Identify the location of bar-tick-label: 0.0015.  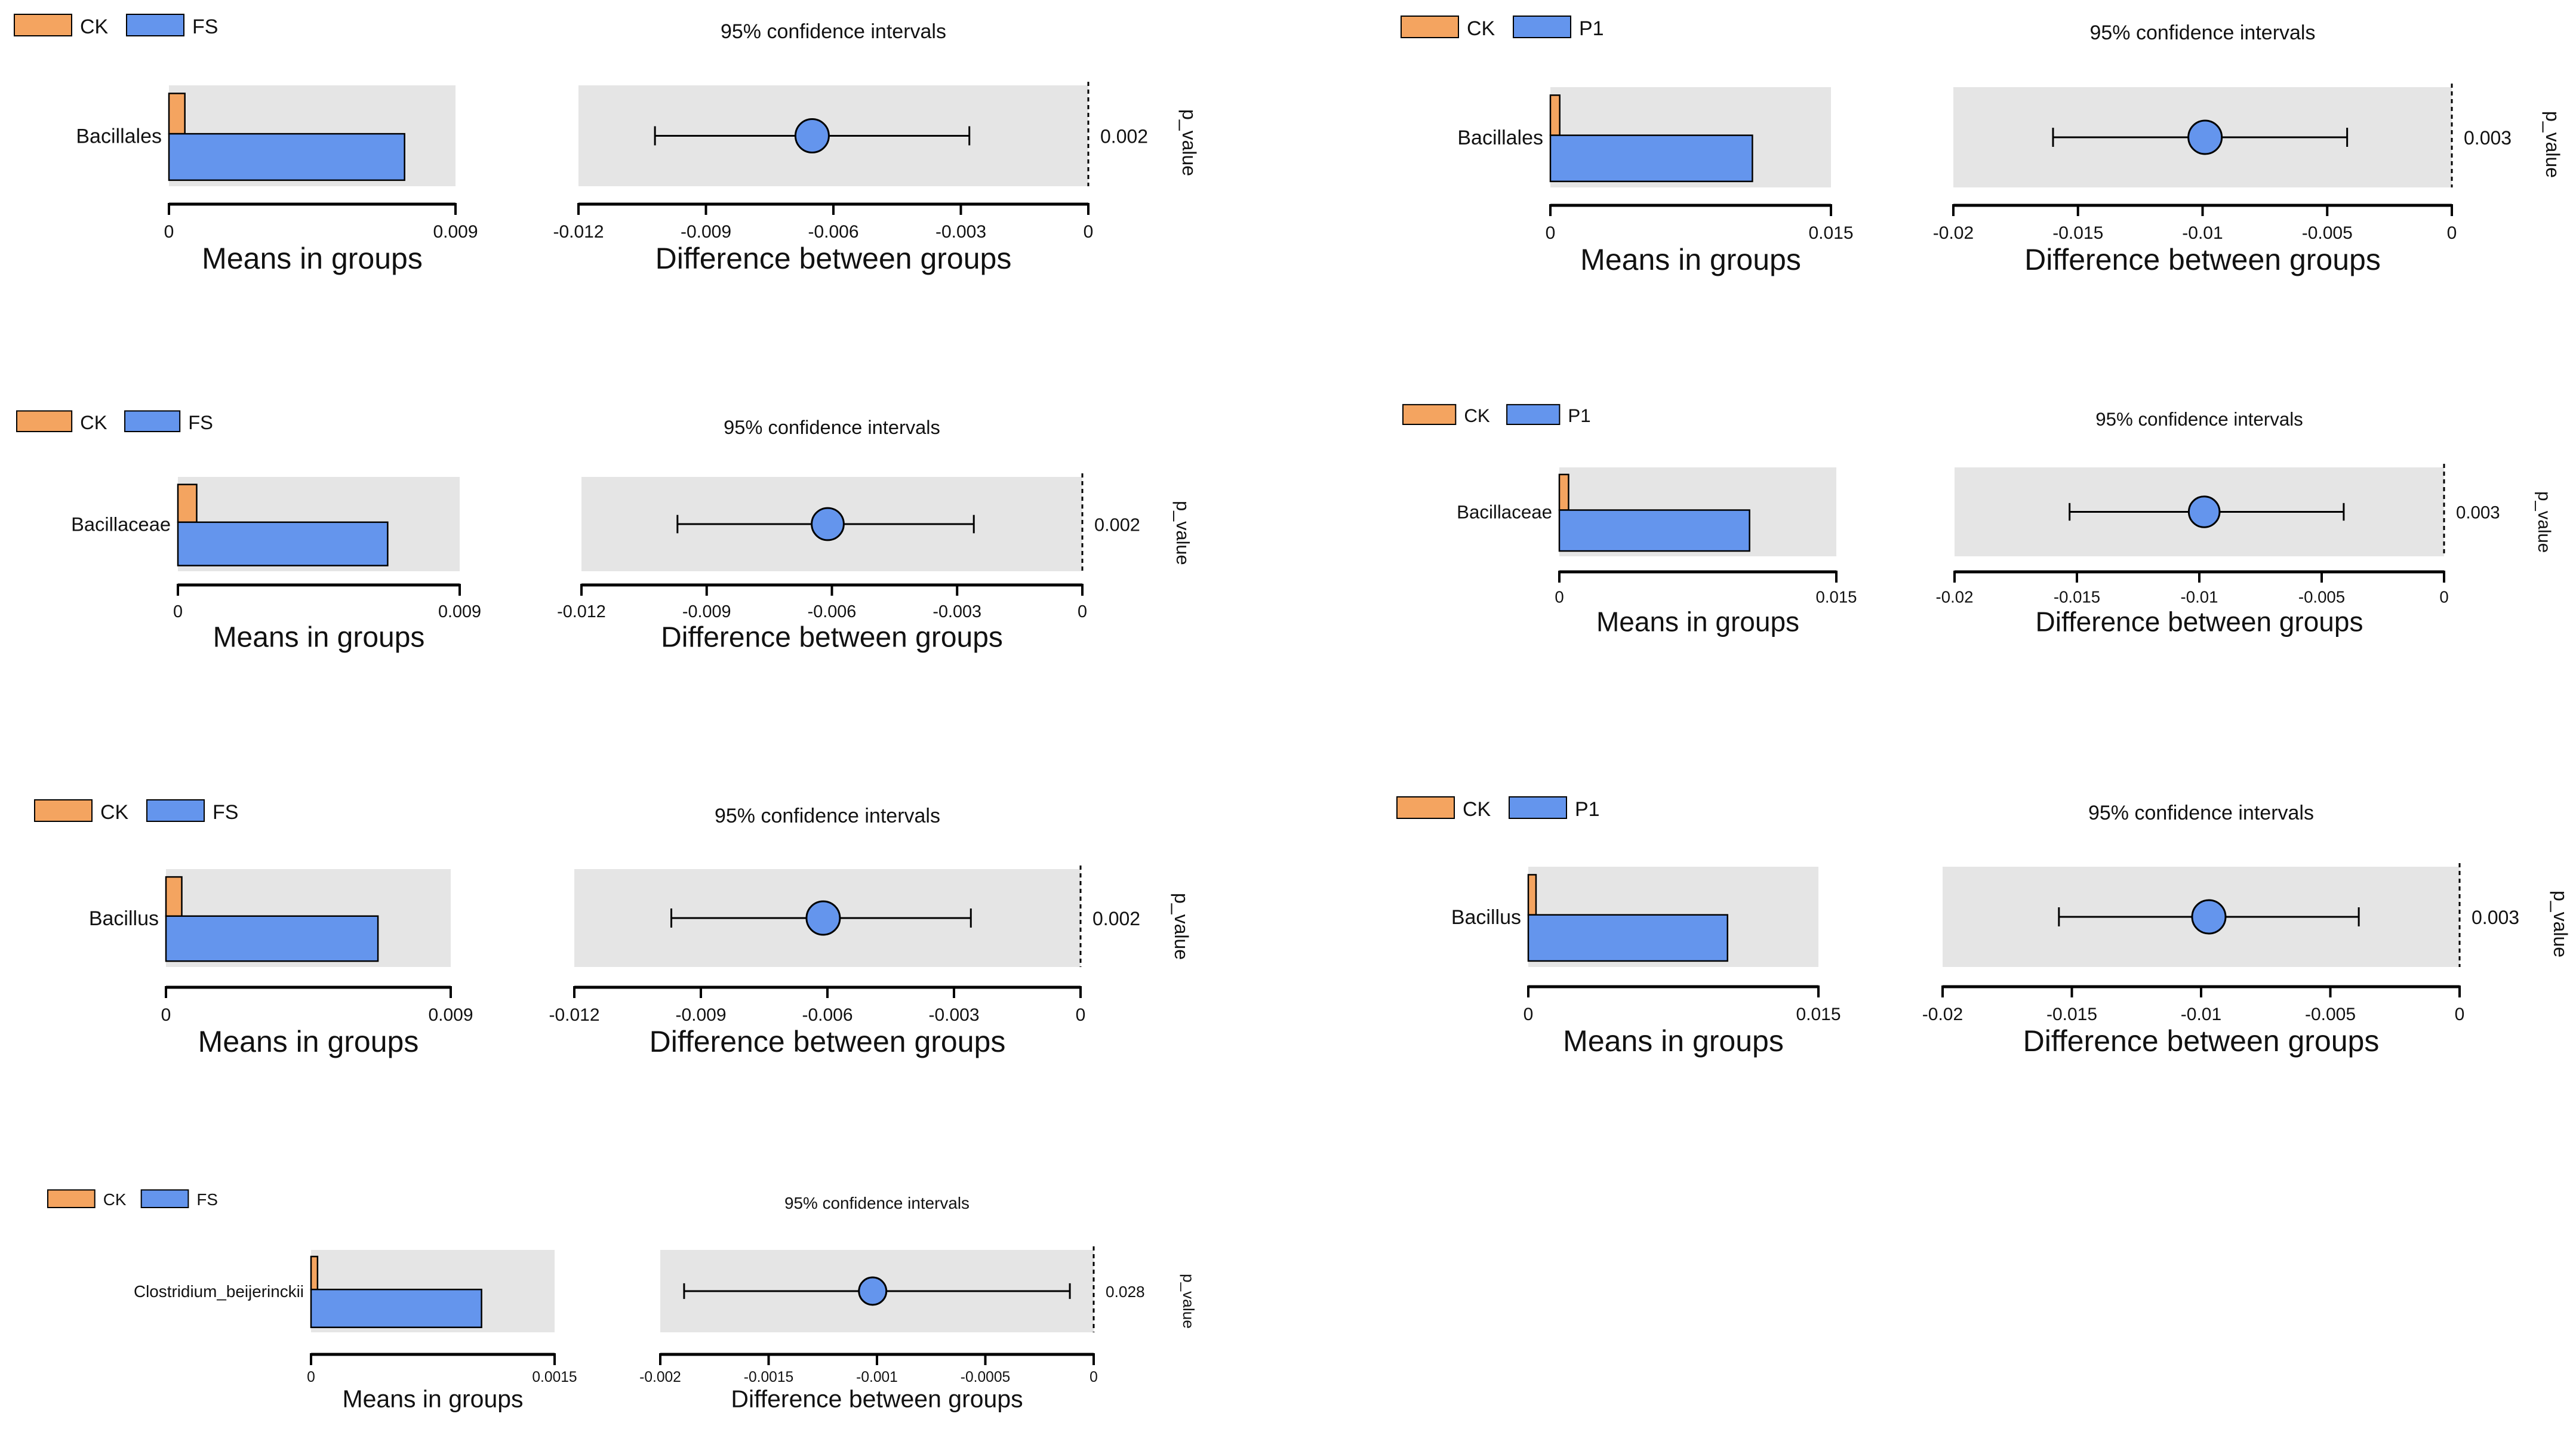
(554, 1377).